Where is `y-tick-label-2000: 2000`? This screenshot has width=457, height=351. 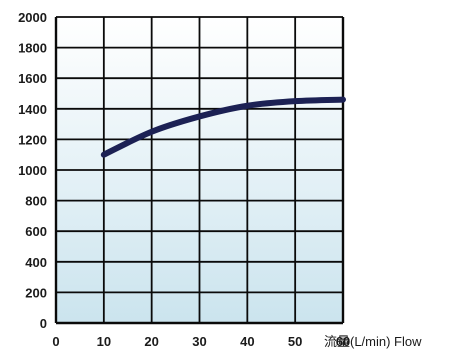
y-tick-label-2000: 2000 is located at coordinates (32, 17).